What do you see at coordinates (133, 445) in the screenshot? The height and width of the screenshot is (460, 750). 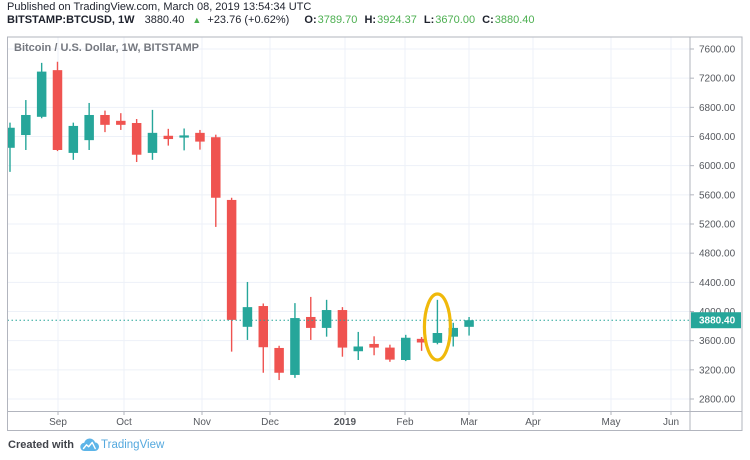 I see `tradingview-brand-link: TradingView` at bounding box center [133, 445].